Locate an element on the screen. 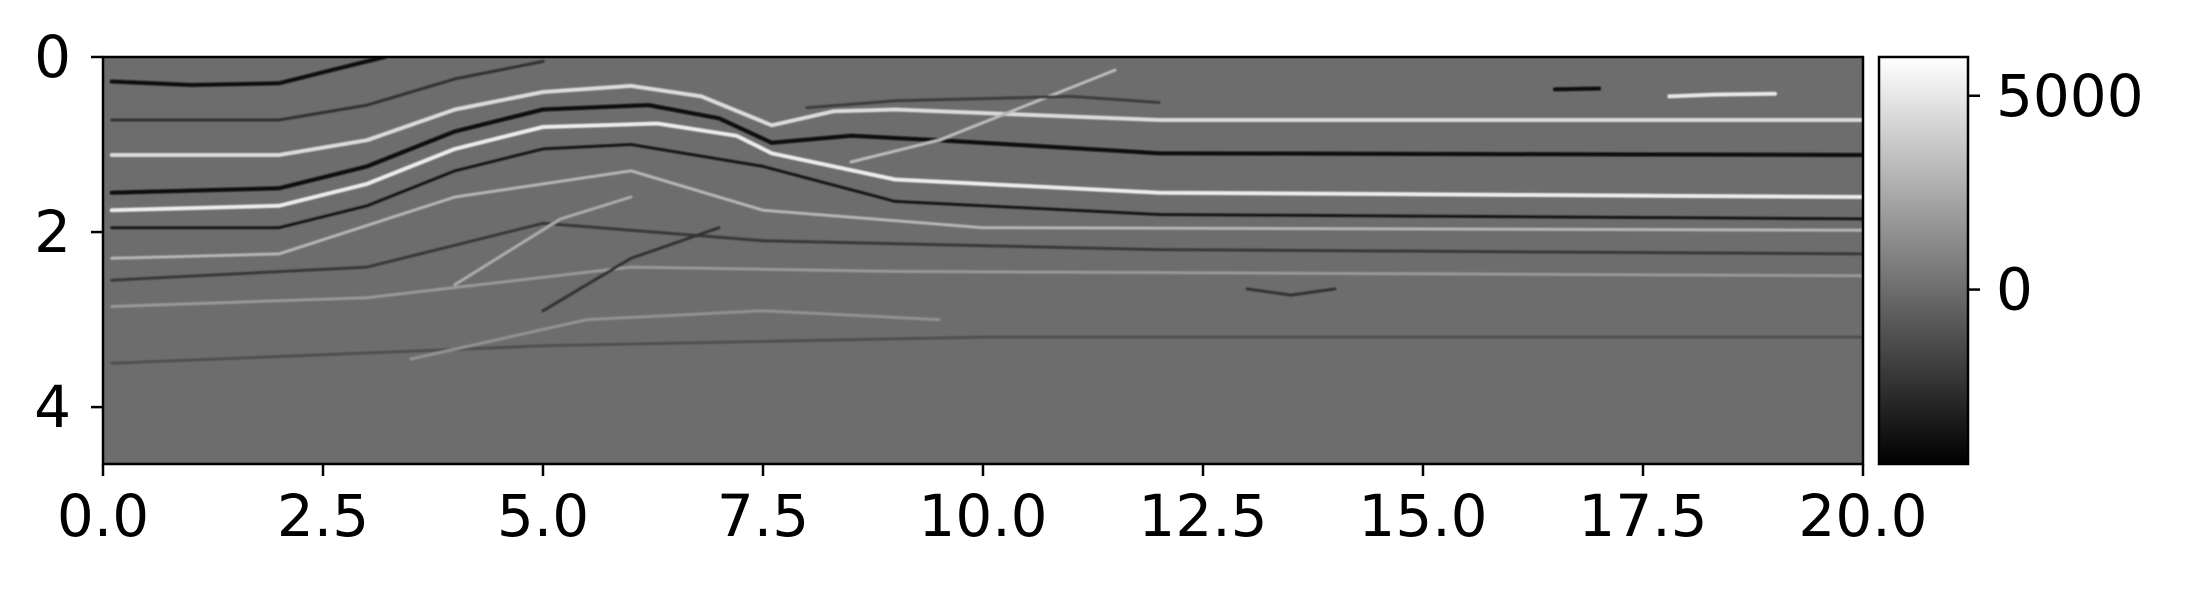 The image size is (2190, 589). x-axis: 0.0 2.5 5.0 7.5 10.0 12.5 15.0 17.5 20.0 is located at coordinates (992, 507).